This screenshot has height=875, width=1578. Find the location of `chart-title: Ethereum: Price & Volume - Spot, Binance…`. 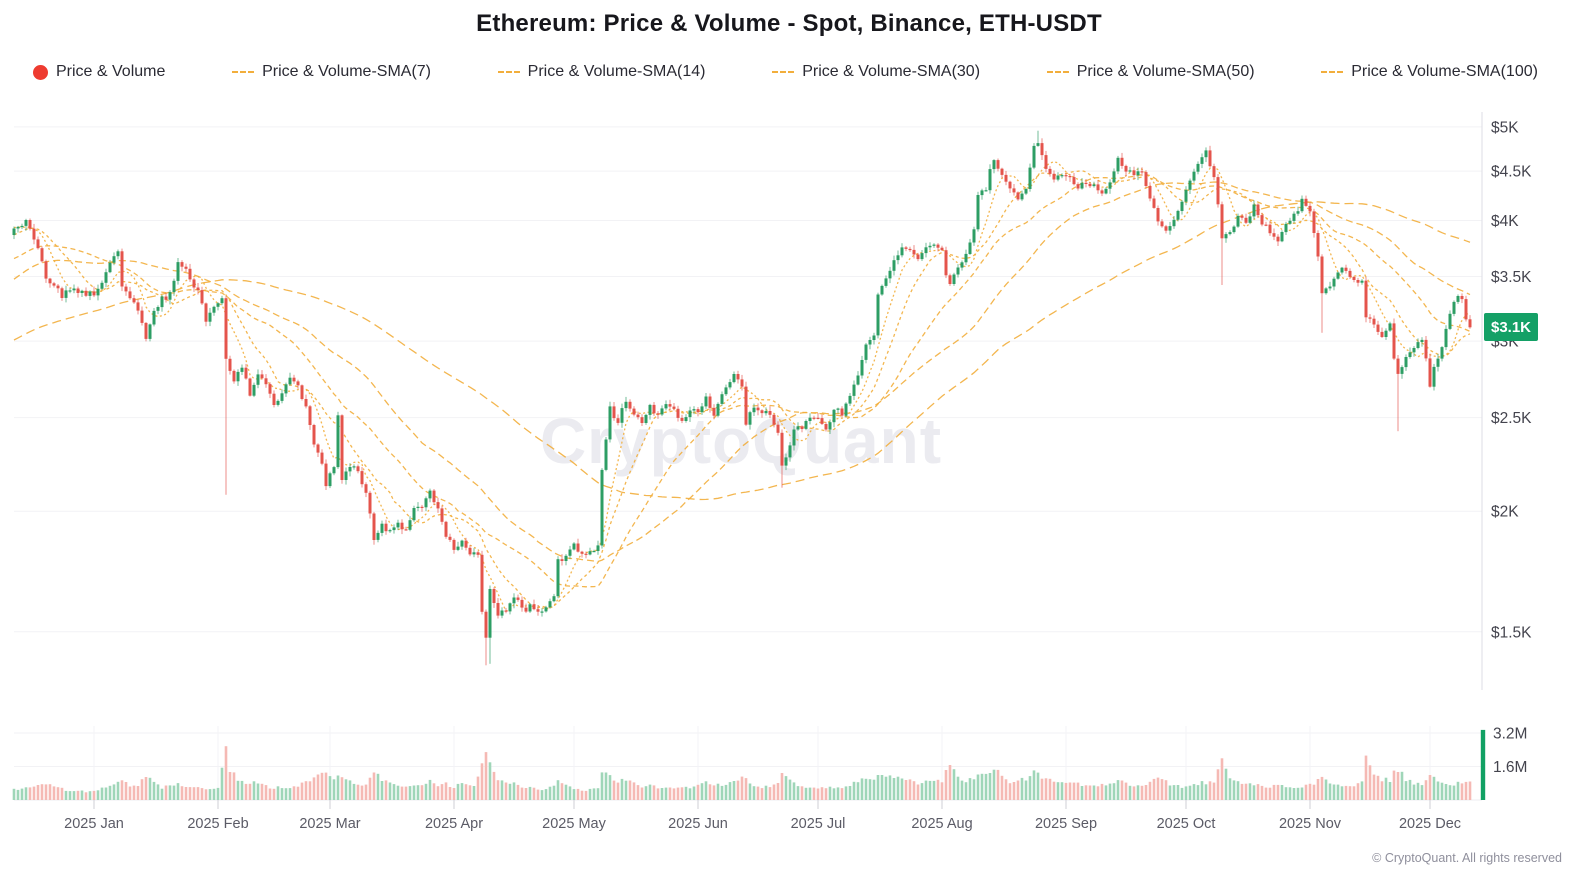

chart-title: Ethereum: Price & Volume - Spot, Binance… is located at coordinates (789, 23).